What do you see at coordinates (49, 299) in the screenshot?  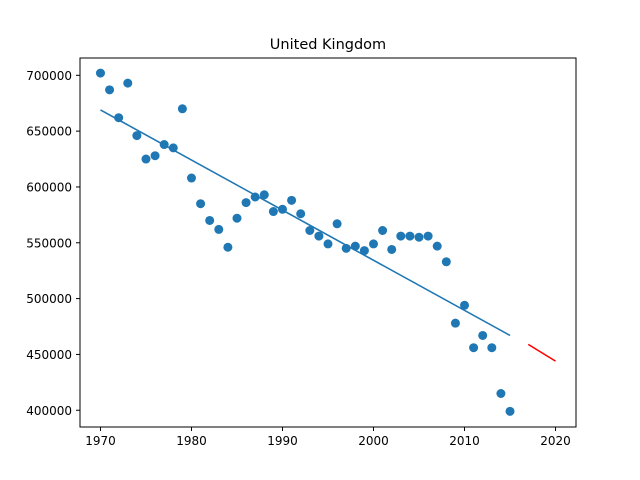 I see `y-tick-label: 500000` at bounding box center [49, 299].